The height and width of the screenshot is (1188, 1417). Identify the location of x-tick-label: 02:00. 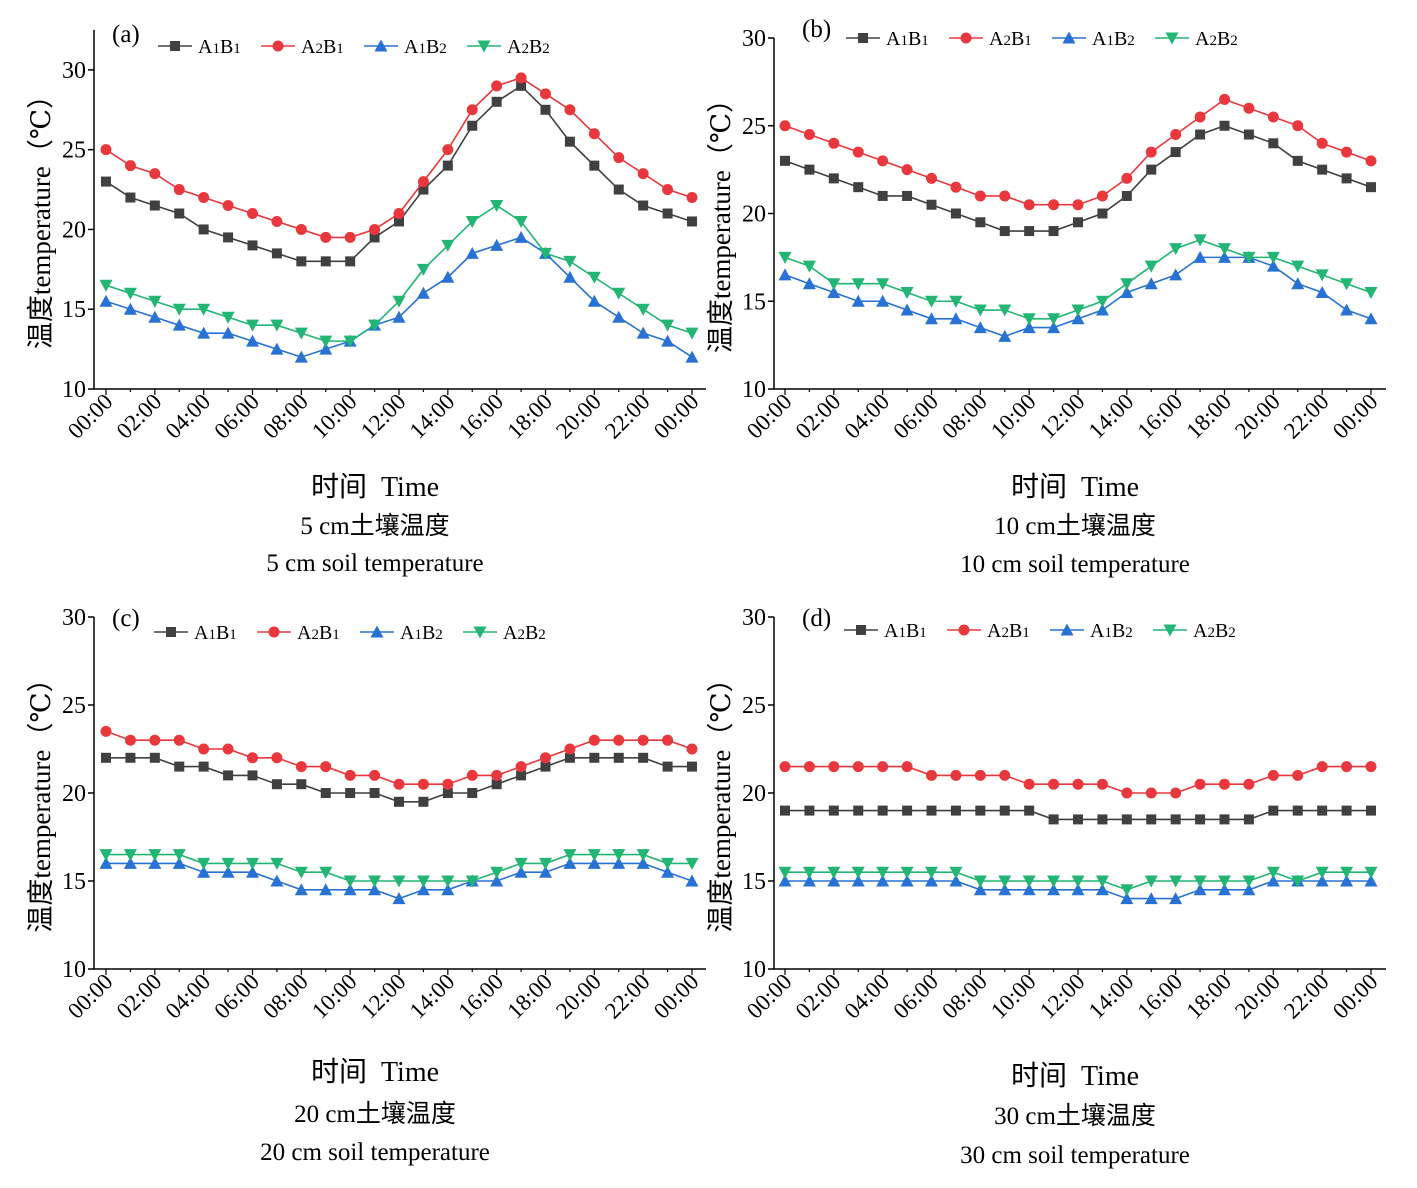
(818, 996).